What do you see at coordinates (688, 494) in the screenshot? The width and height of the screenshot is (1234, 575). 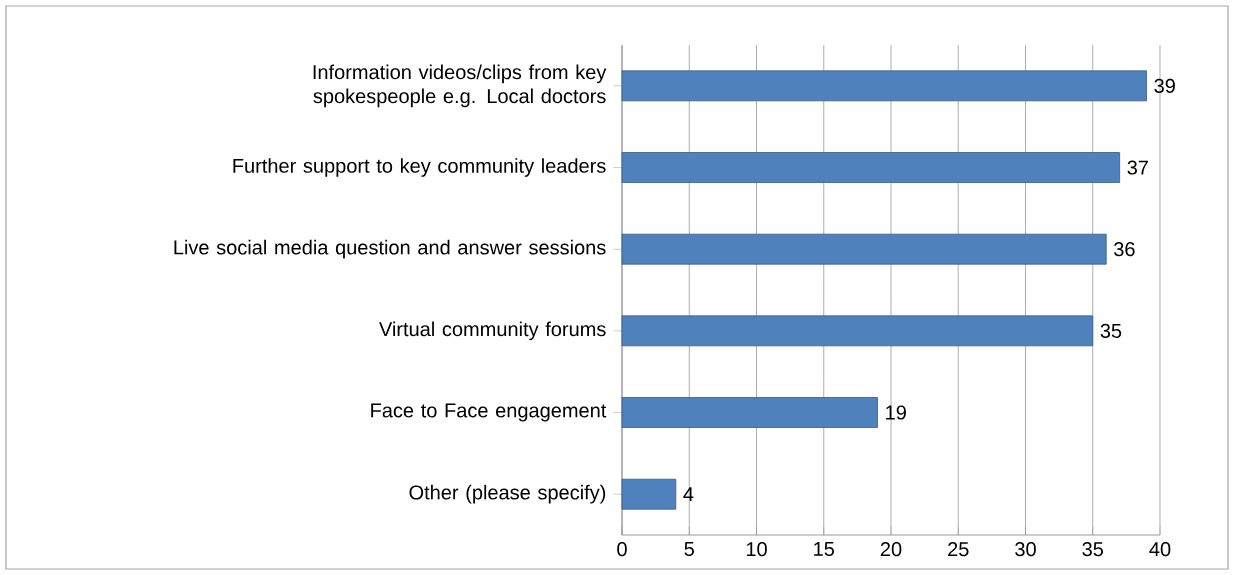 I see `data-label: 4` at bounding box center [688, 494].